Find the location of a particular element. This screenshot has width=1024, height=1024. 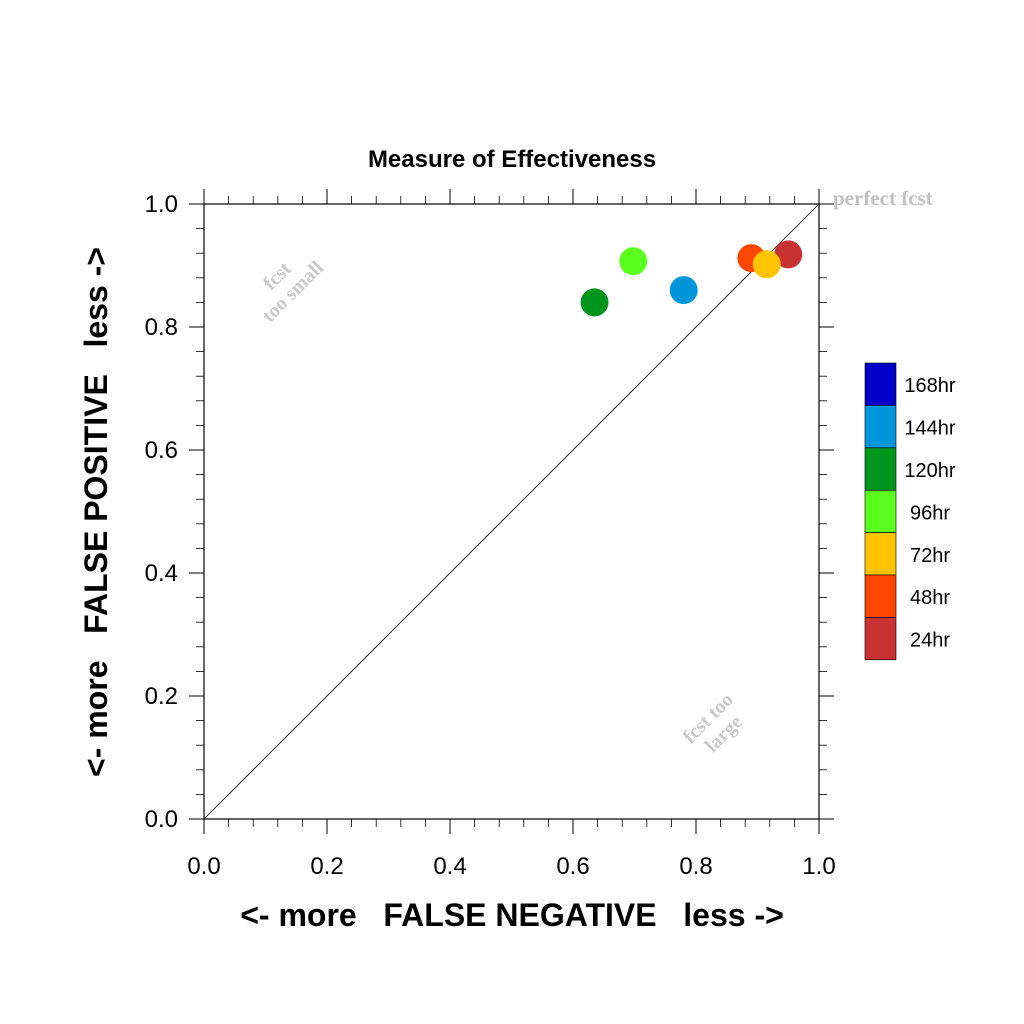

legend-swatch-144hr is located at coordinates (880, 427).